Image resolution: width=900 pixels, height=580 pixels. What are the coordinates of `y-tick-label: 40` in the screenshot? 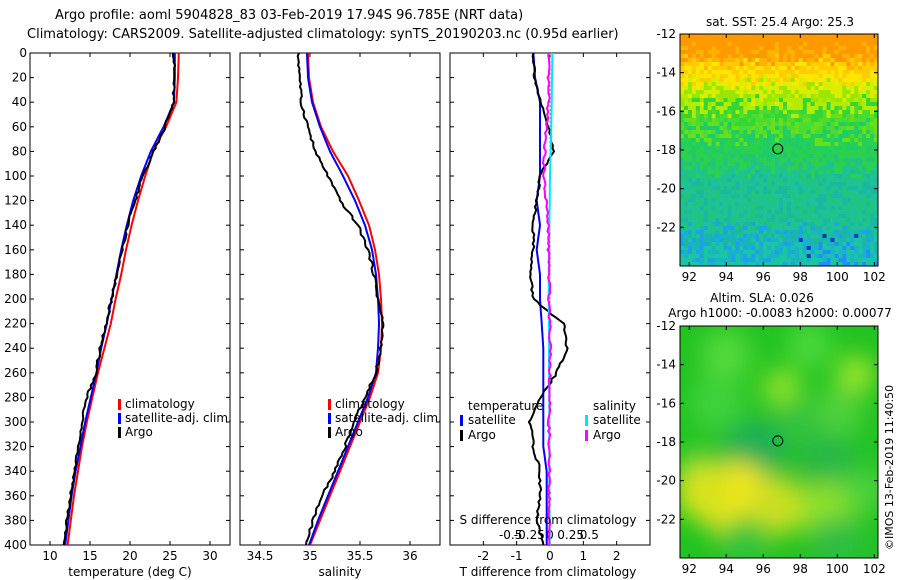 It's located at (19, 102).